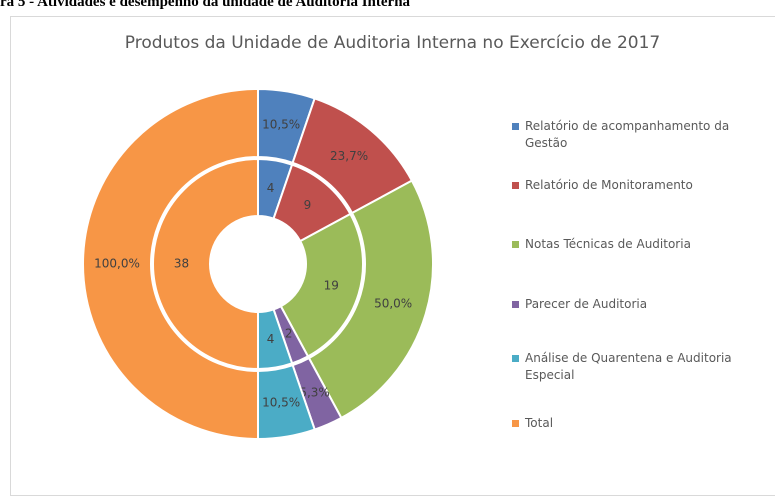 The height and width of the screenshot is (496, 775). I want to click on data-label: 2, so click(289, 334).